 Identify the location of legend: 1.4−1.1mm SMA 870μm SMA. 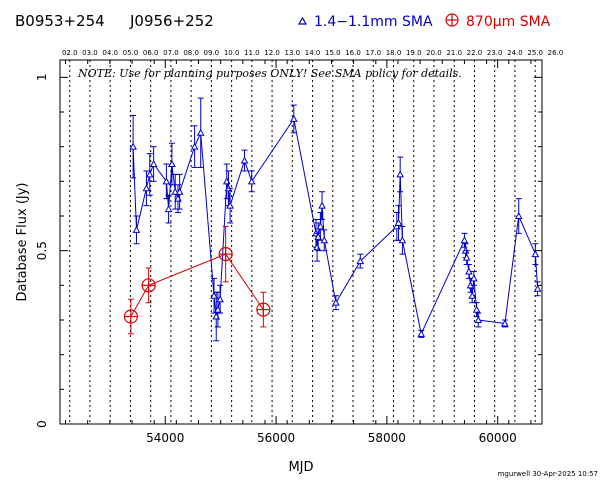
(424, 21).